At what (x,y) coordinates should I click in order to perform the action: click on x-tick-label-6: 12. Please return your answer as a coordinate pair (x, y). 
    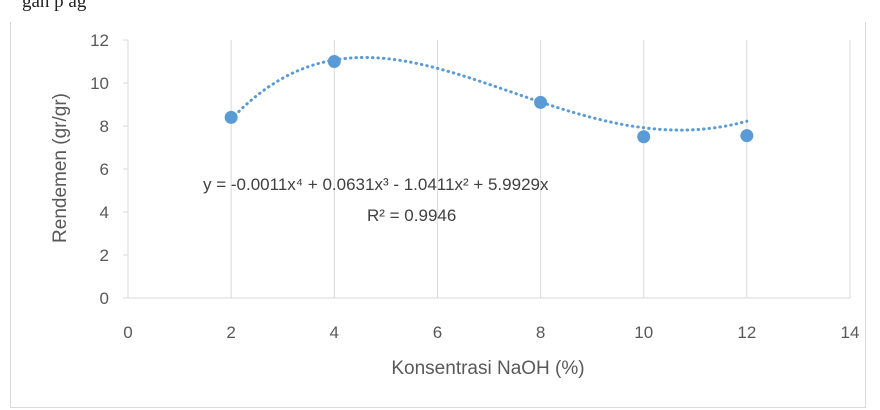
    Looking at the image, I should click on (746, 332).